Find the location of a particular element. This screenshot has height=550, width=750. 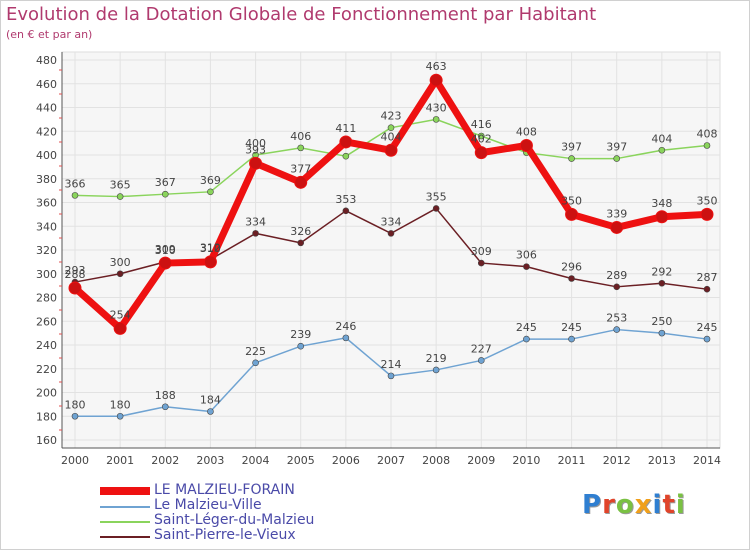

data-label: 184 is located at coordinates (210, 400).